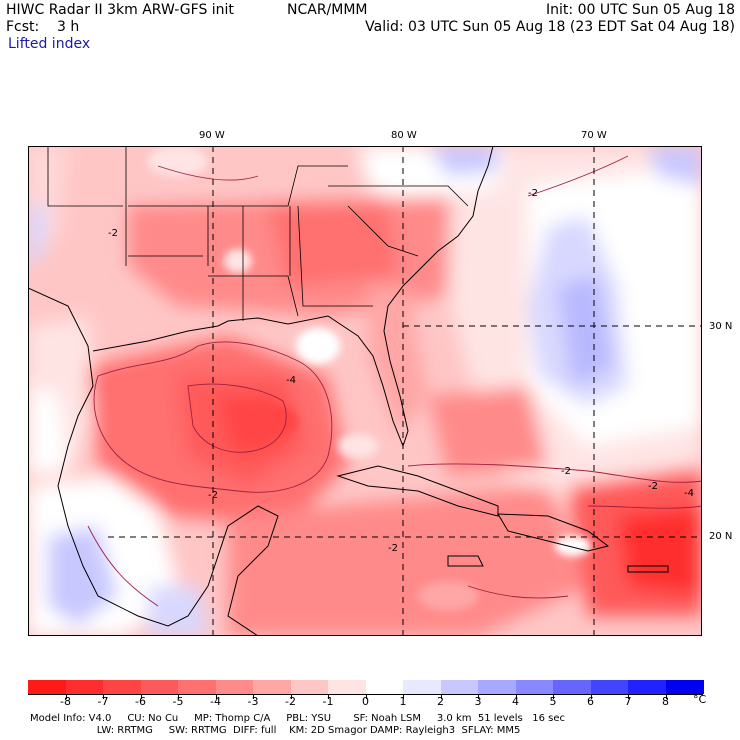  Describe the element at coordinates (212, 135) in the screenshot. I see `lon-label-90w: 90 W` at that location.